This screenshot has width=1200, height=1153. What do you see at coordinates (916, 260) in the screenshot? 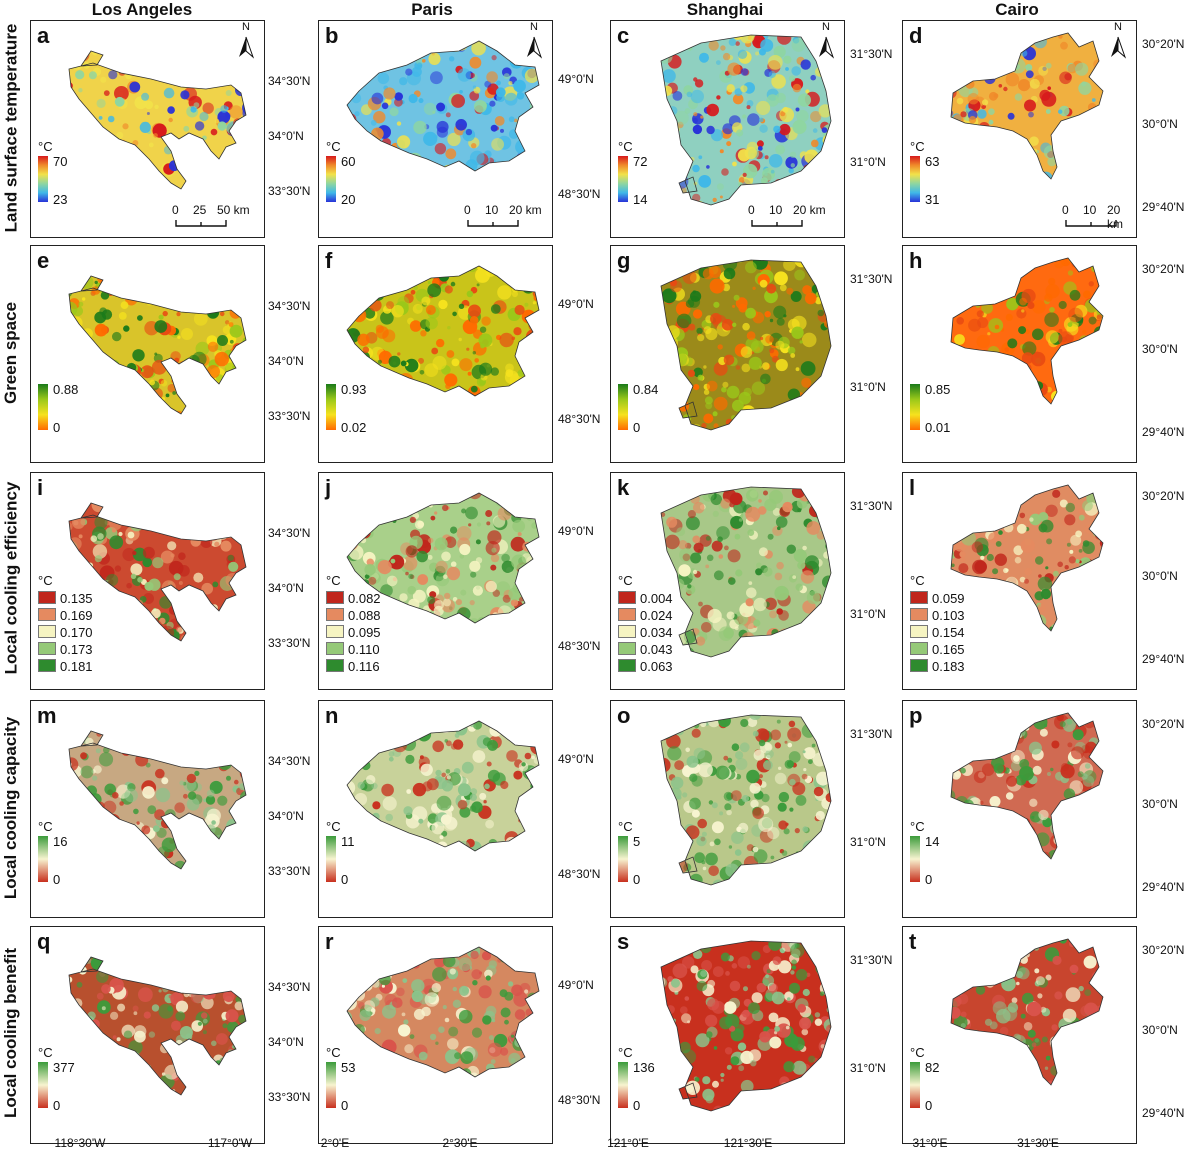
I see `panel-letter: h` at bounding box center [916, 260].